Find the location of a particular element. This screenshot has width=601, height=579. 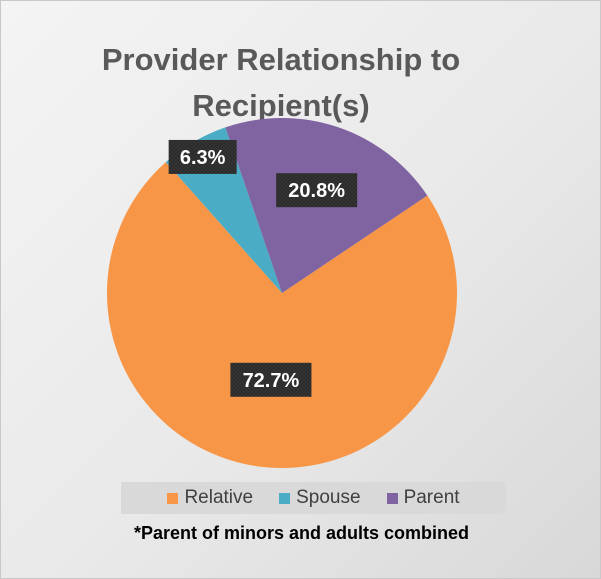

data-label-text: 72.7% is located at coordinates (271, 381).